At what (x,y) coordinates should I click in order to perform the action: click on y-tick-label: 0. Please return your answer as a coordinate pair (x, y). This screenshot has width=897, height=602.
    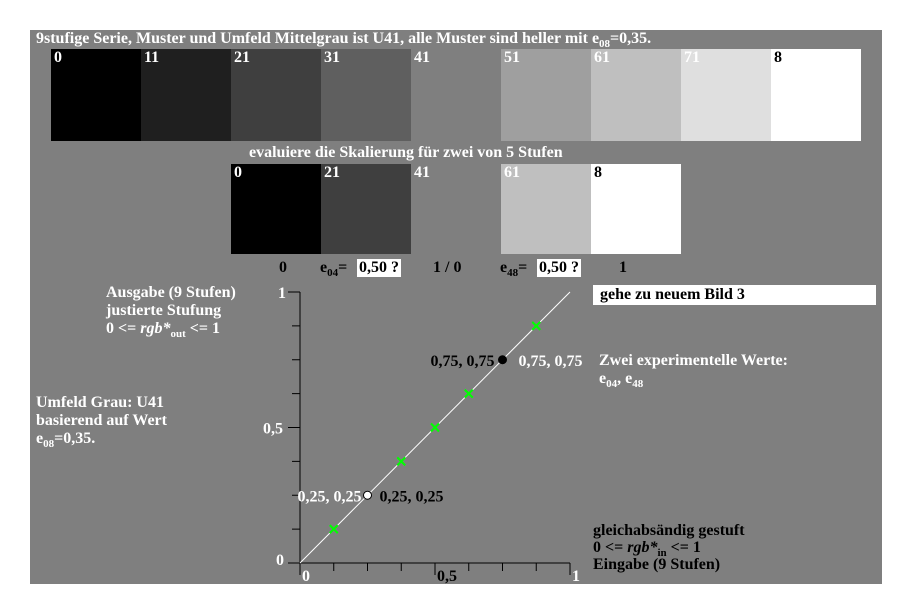
    Looking at the image, I should click on (280, 560).